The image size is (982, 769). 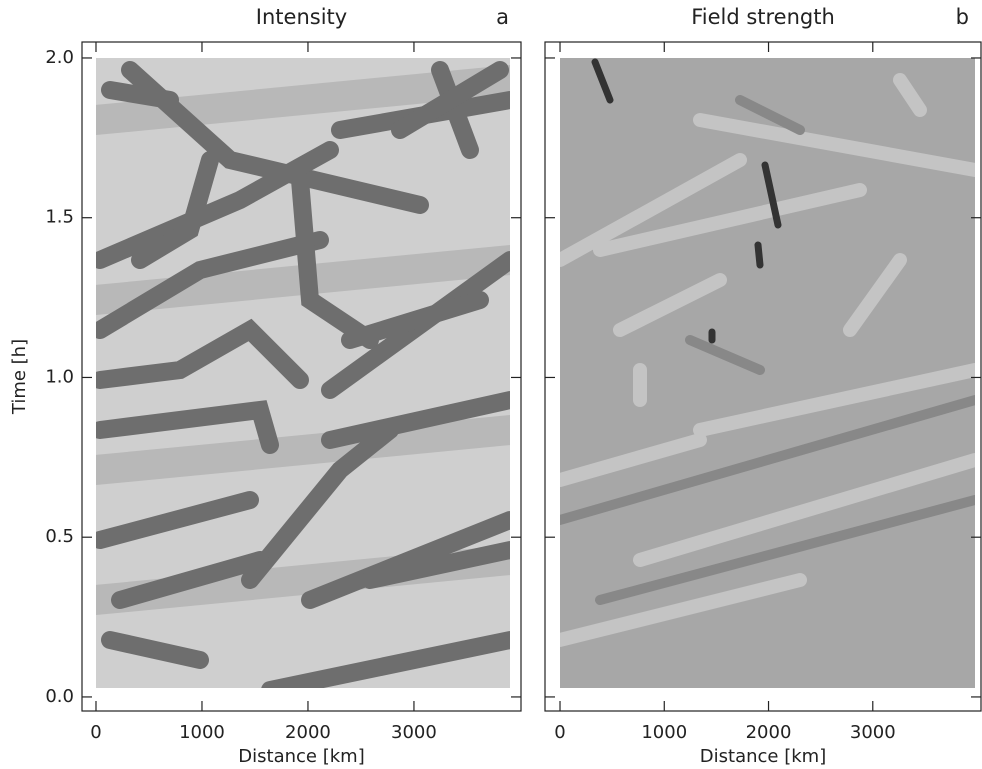 I want to click on y-tick-label: 2.0, so click(x=59, y=57).